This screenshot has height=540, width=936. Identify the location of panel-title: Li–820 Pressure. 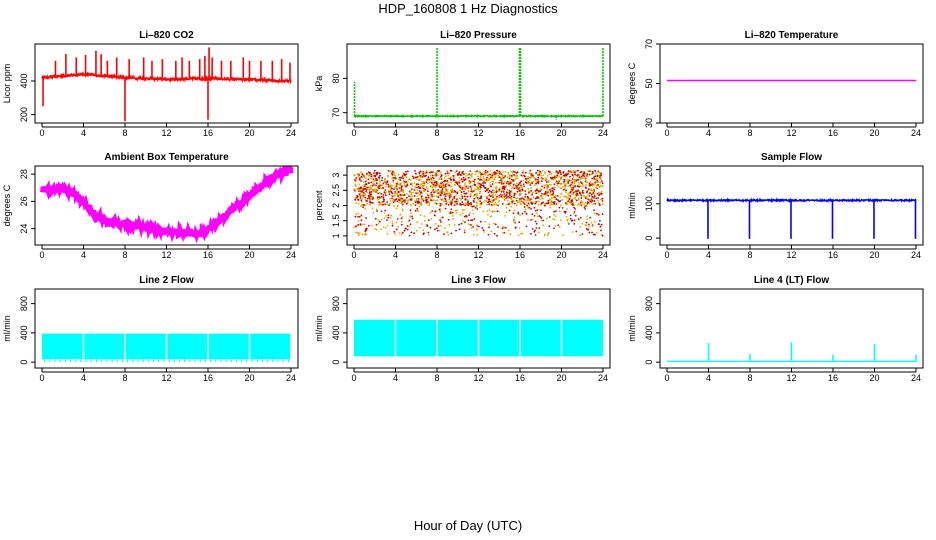
(478, 35).